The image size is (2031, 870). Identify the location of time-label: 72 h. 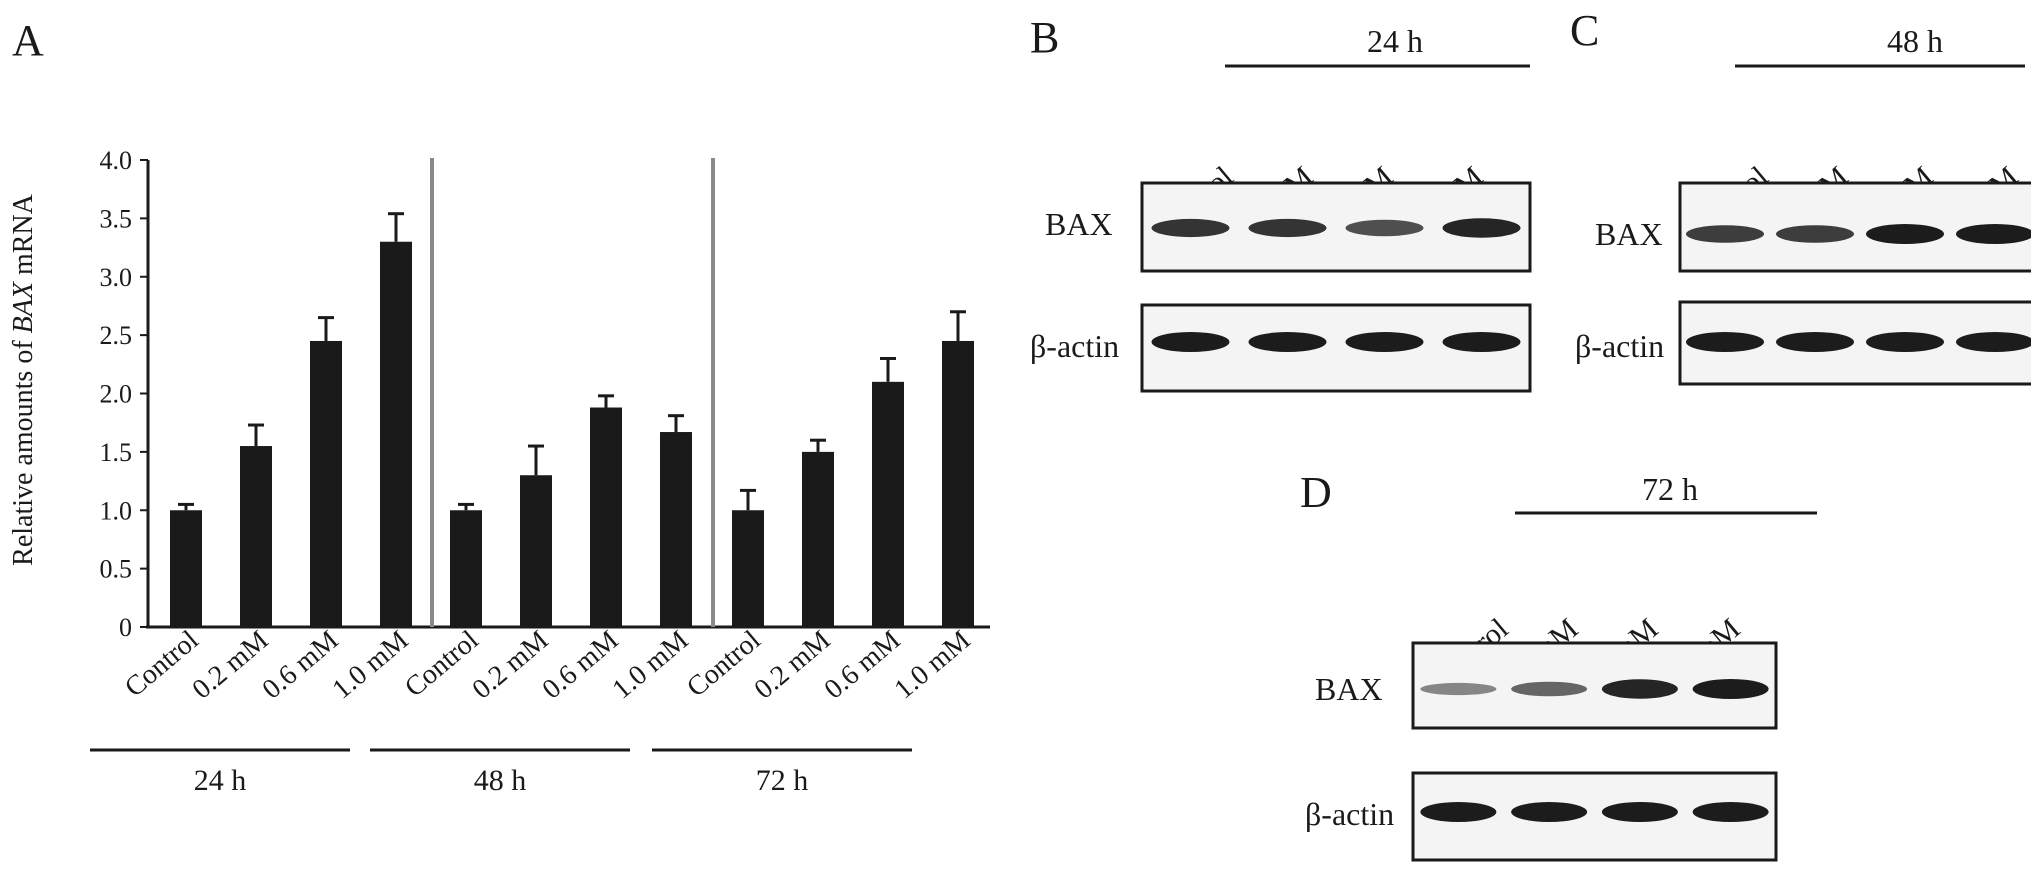
(1670, 489).